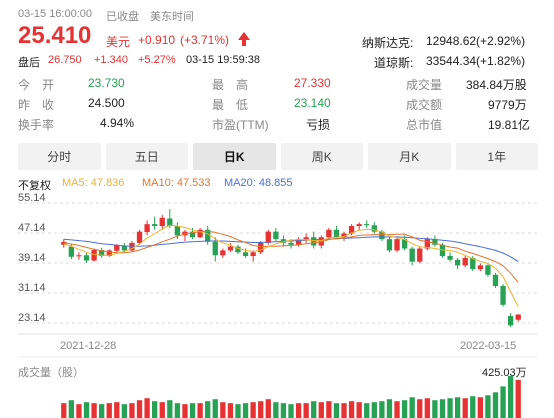 This screenshot has height=418, width=554. Describe the element at coordinates (388, 43) in the screenshot. I see `index-nasdaq-name: 纳斯达克:` at that location.